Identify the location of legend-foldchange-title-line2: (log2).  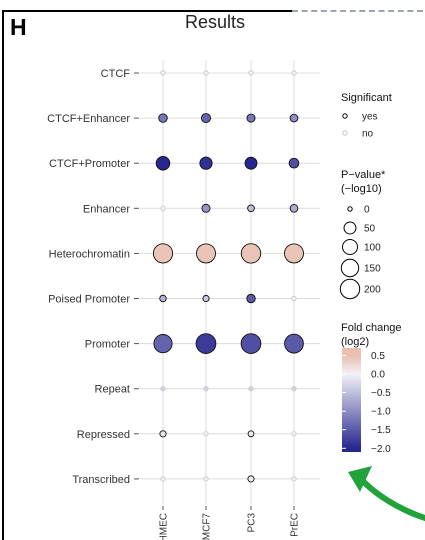
(355, 342).